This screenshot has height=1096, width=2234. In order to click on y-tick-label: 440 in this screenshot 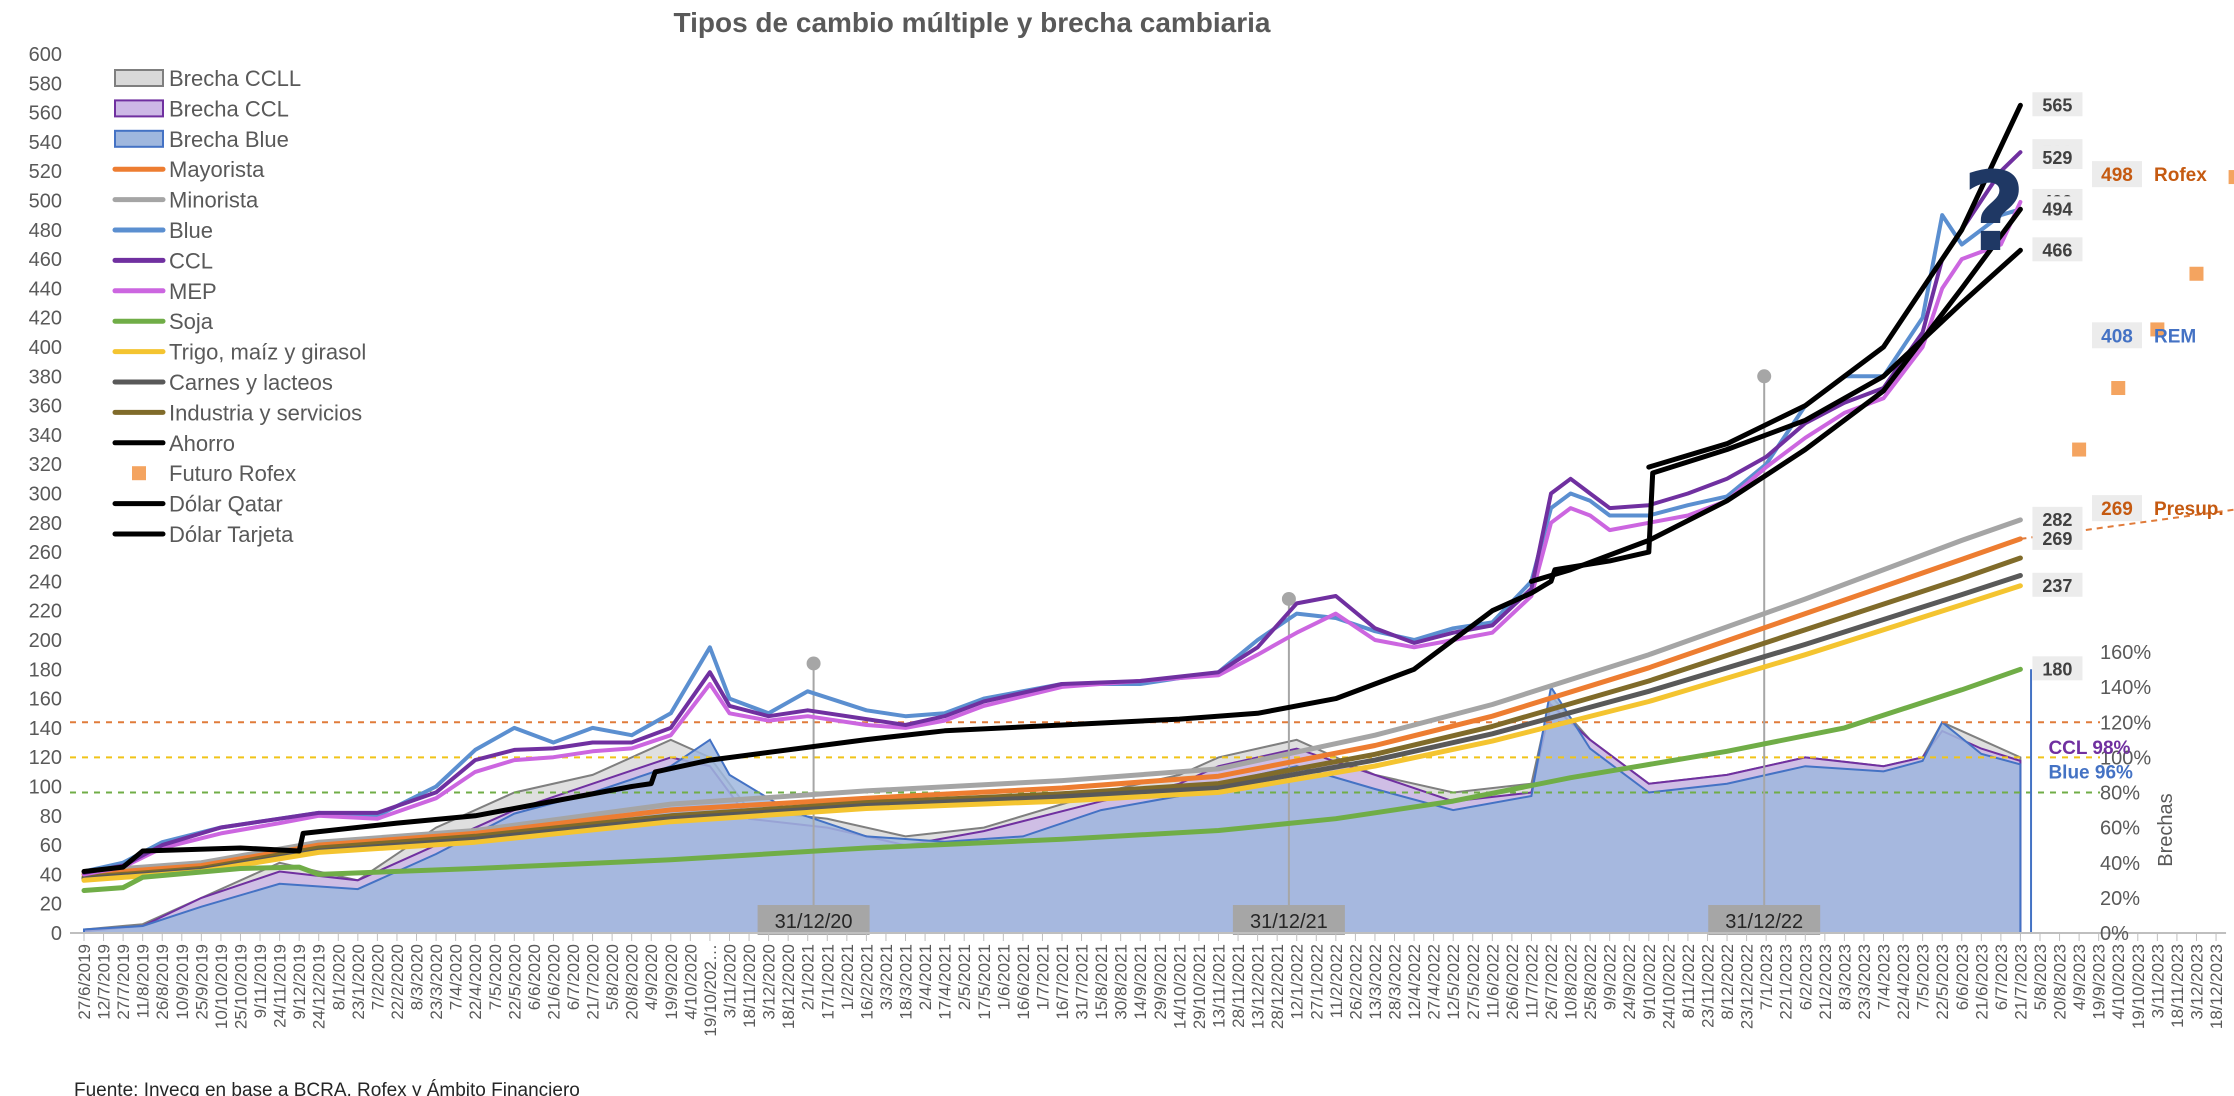, I will do `click(45, 289)`.